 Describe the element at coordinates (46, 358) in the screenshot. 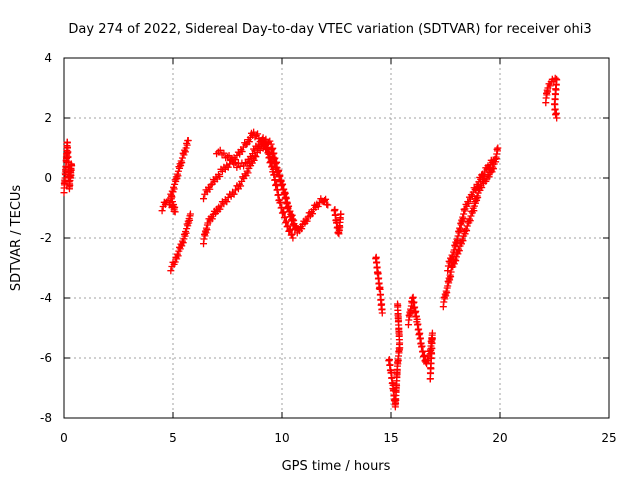

I see `y-tick-label: -6` at that location.